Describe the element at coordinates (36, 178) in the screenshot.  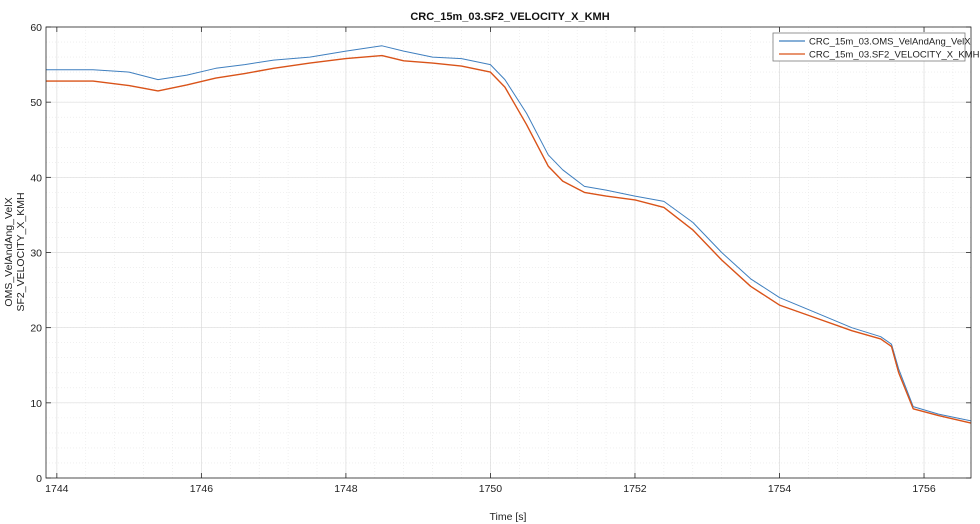
I see `y-tick-label: 40` at that location.